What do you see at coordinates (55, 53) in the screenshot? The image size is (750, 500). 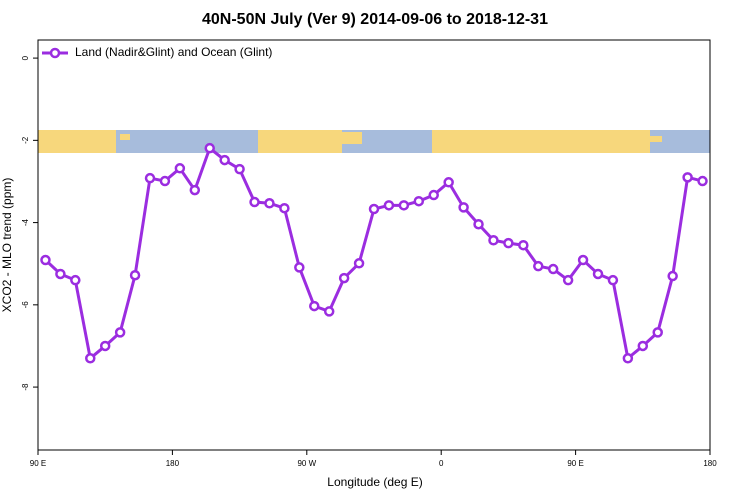 I see `legend-marker` at bounding box center [55, 53].